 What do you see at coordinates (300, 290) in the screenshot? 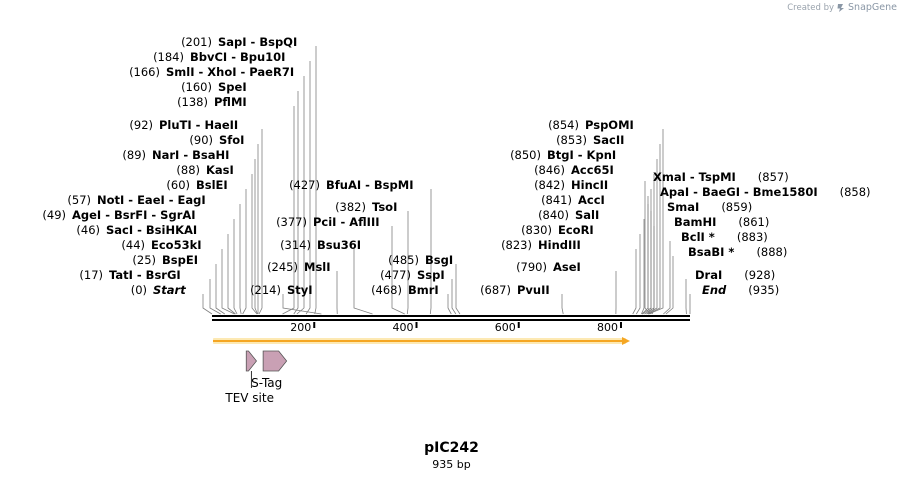
I see `site-label-styi: StyI` at bounding box center [300, 290].